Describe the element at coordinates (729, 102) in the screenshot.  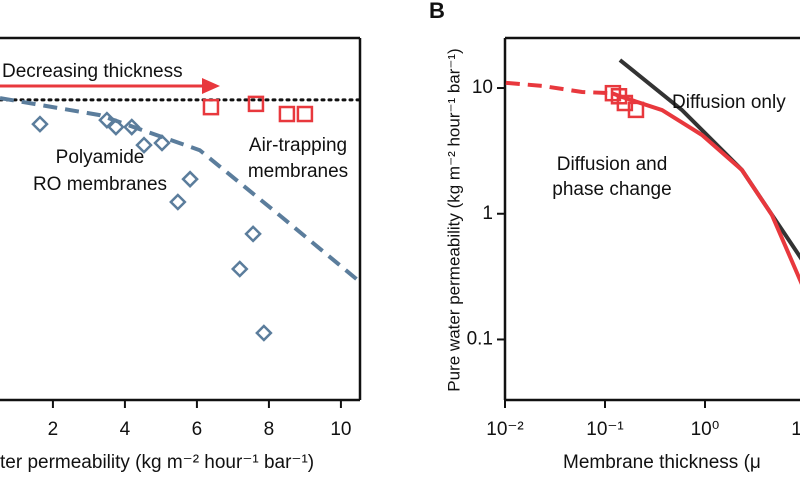
I see `annotation: Diffusion only` at that location.